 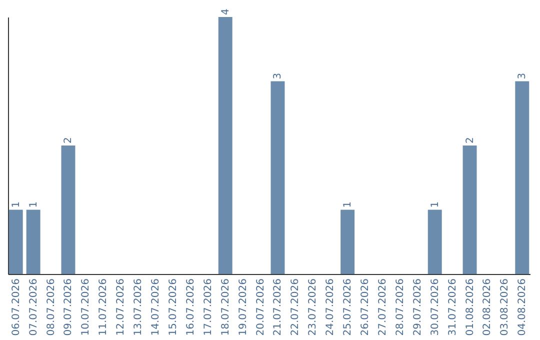 I want to click on x-tick-label: 08.07.2026, so click(x=51, y=307).